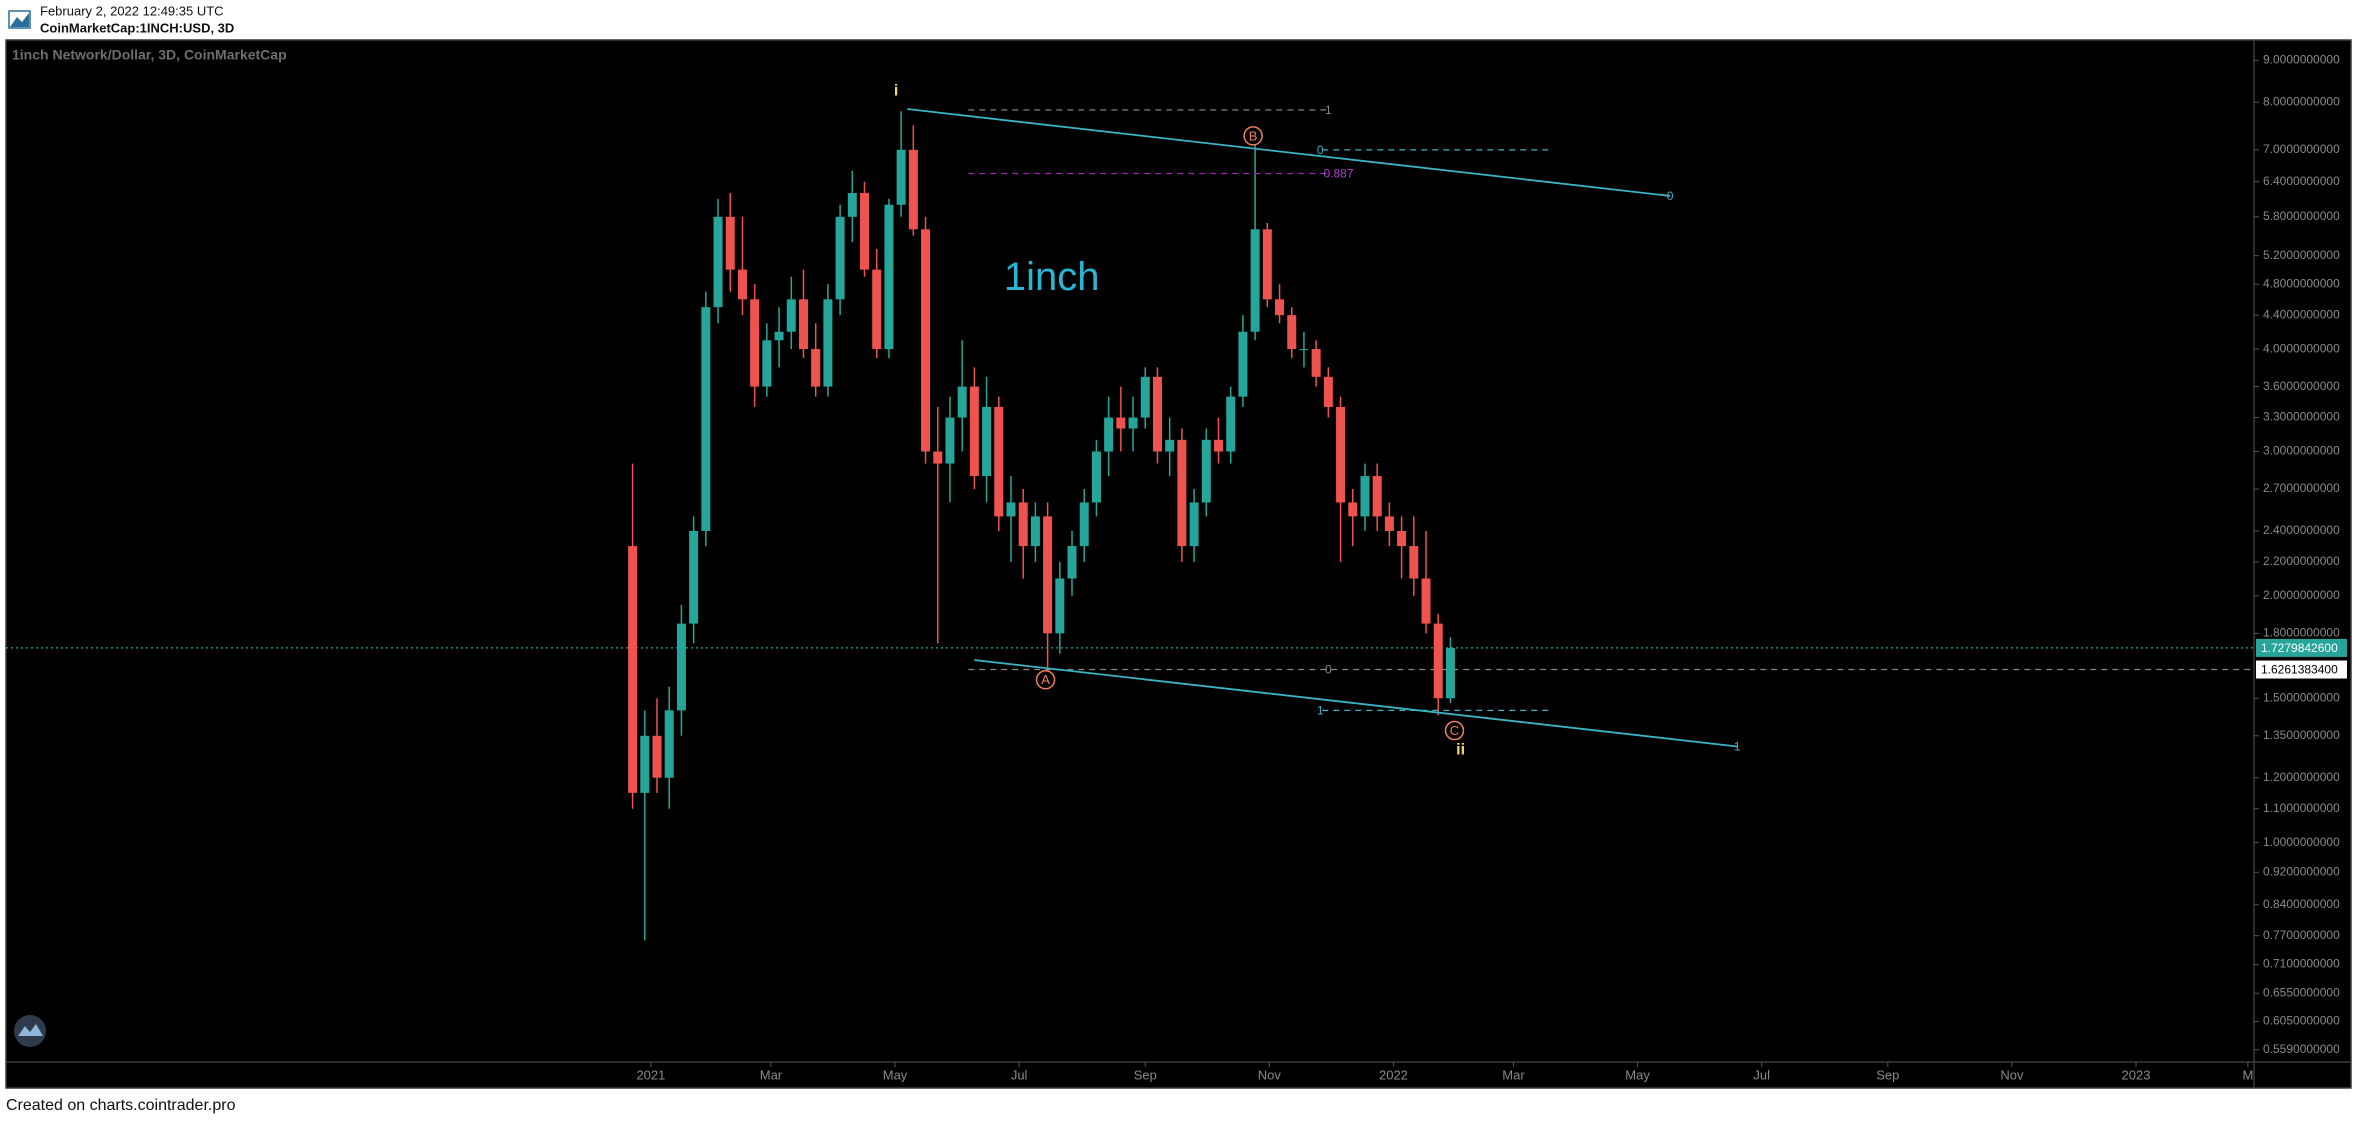 The width and height of the screenshot is (2358, 1121). Describe the element at coordinates (2301, 451) in the screenshot. I see `y-tick-label: 3.0000000000` at that location.